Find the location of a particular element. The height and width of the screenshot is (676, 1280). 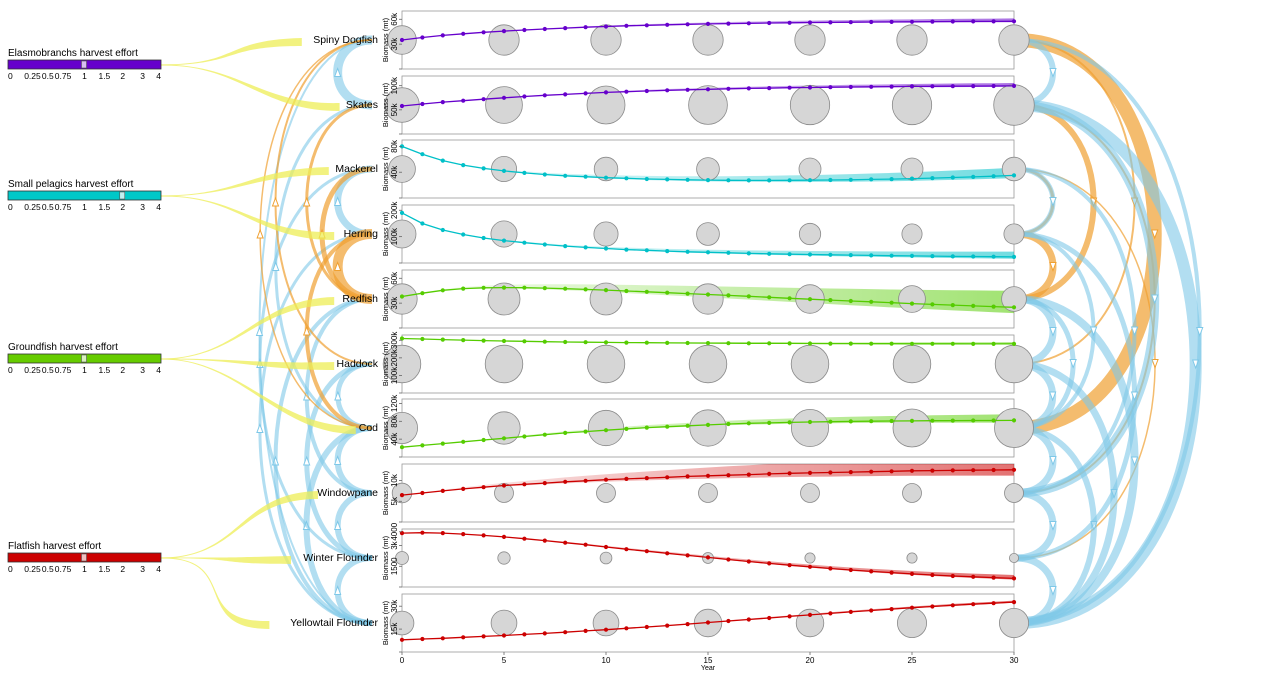

slider-track is located at coordinates (84, 195).